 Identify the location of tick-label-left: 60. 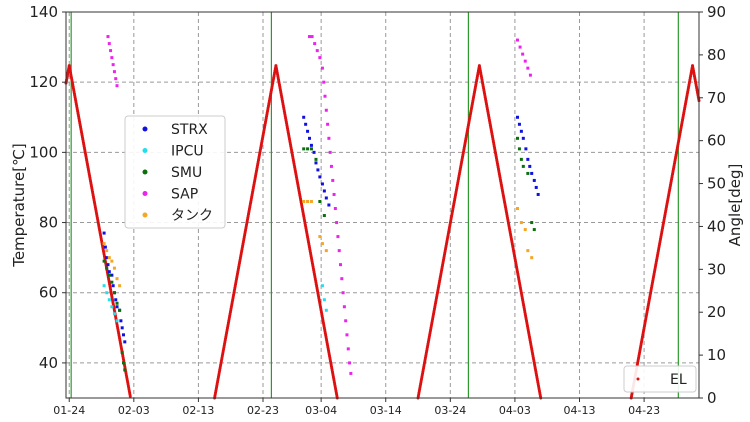
(48, 293).